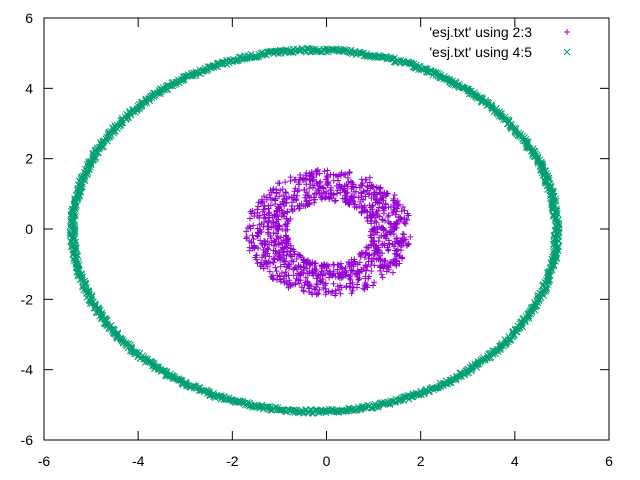 This screenshot has height=480, width=640. I want to click on x-tick-label: 6, so click(609, 461).